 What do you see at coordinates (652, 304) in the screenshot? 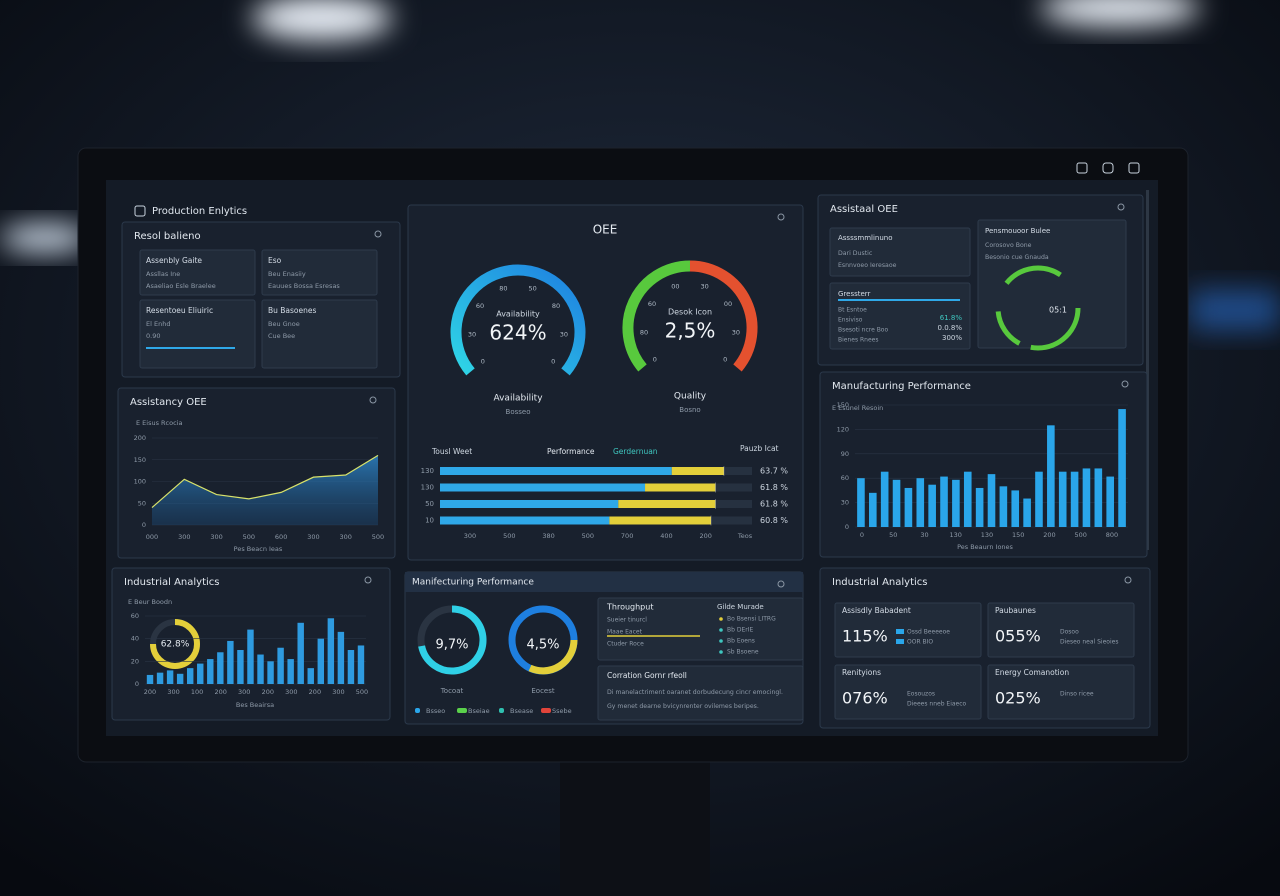
I see `gauge-scale-label: 60` at bounding box center [652, 304].